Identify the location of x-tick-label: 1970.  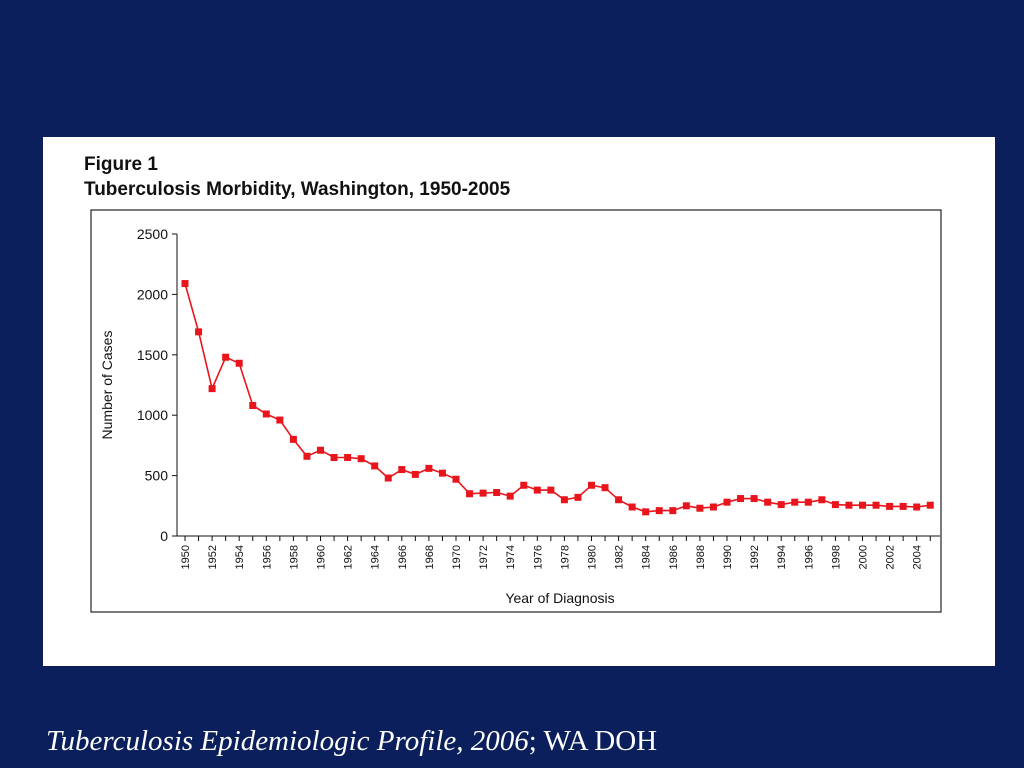
(457, 557).